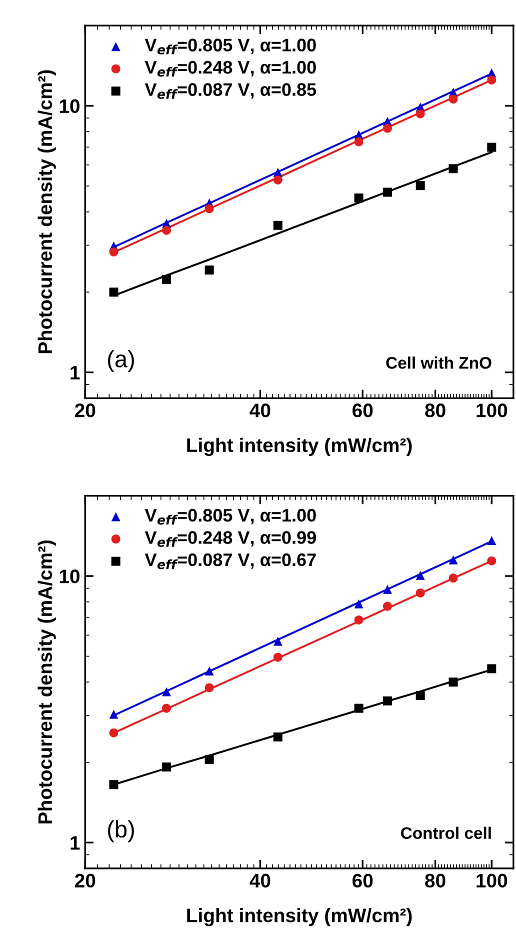 The width and height of the screenshot is (516, 948). What do you see at coordinates (446, 832) in the screenshot?
I see `annotation: Control cell` at bounding box center [446, 832].